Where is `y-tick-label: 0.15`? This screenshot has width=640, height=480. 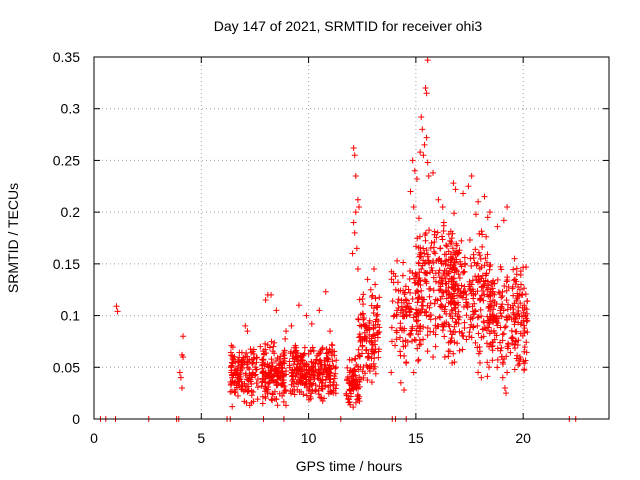 y-tick-label: 0.15 is located at coordinates (66, 264).